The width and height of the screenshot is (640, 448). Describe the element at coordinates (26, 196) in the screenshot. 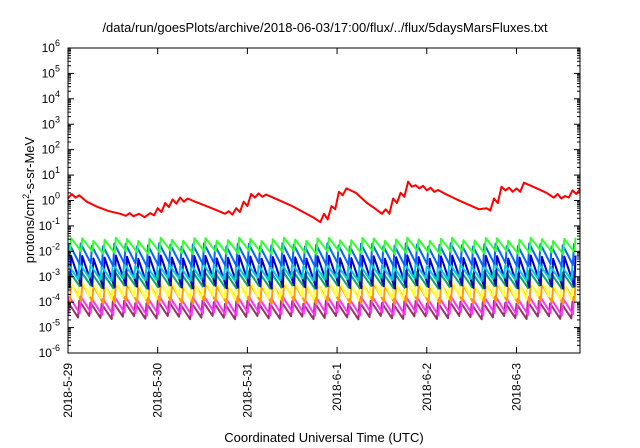

I see `ylabel-sup: 2` at that location.